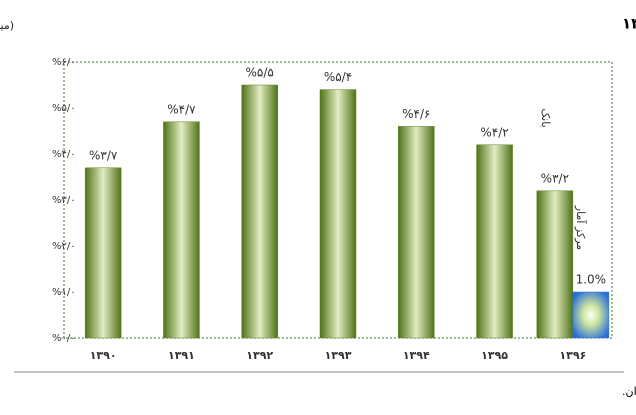 This screenshot has height=415, width=636. Describe the element at coordinates (338, 77) in the screenshot. I see `value-label: %۵/۴` at that location.